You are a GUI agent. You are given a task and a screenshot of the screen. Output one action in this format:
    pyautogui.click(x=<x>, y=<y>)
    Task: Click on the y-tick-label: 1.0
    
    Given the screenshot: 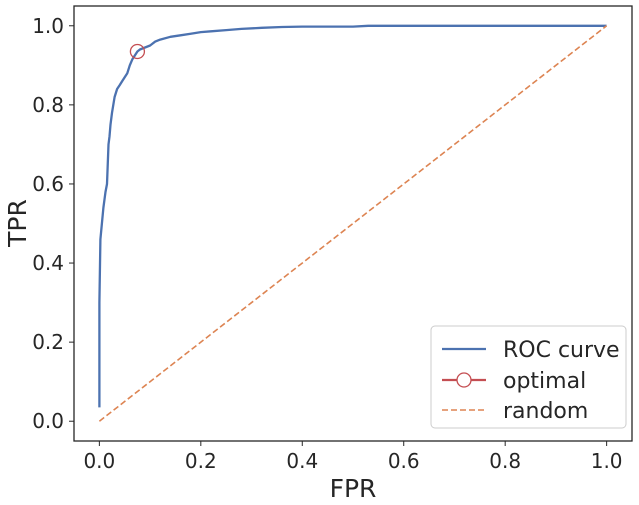 What is the action you would take?
    pyautogui.click(x=48, y=26)
    